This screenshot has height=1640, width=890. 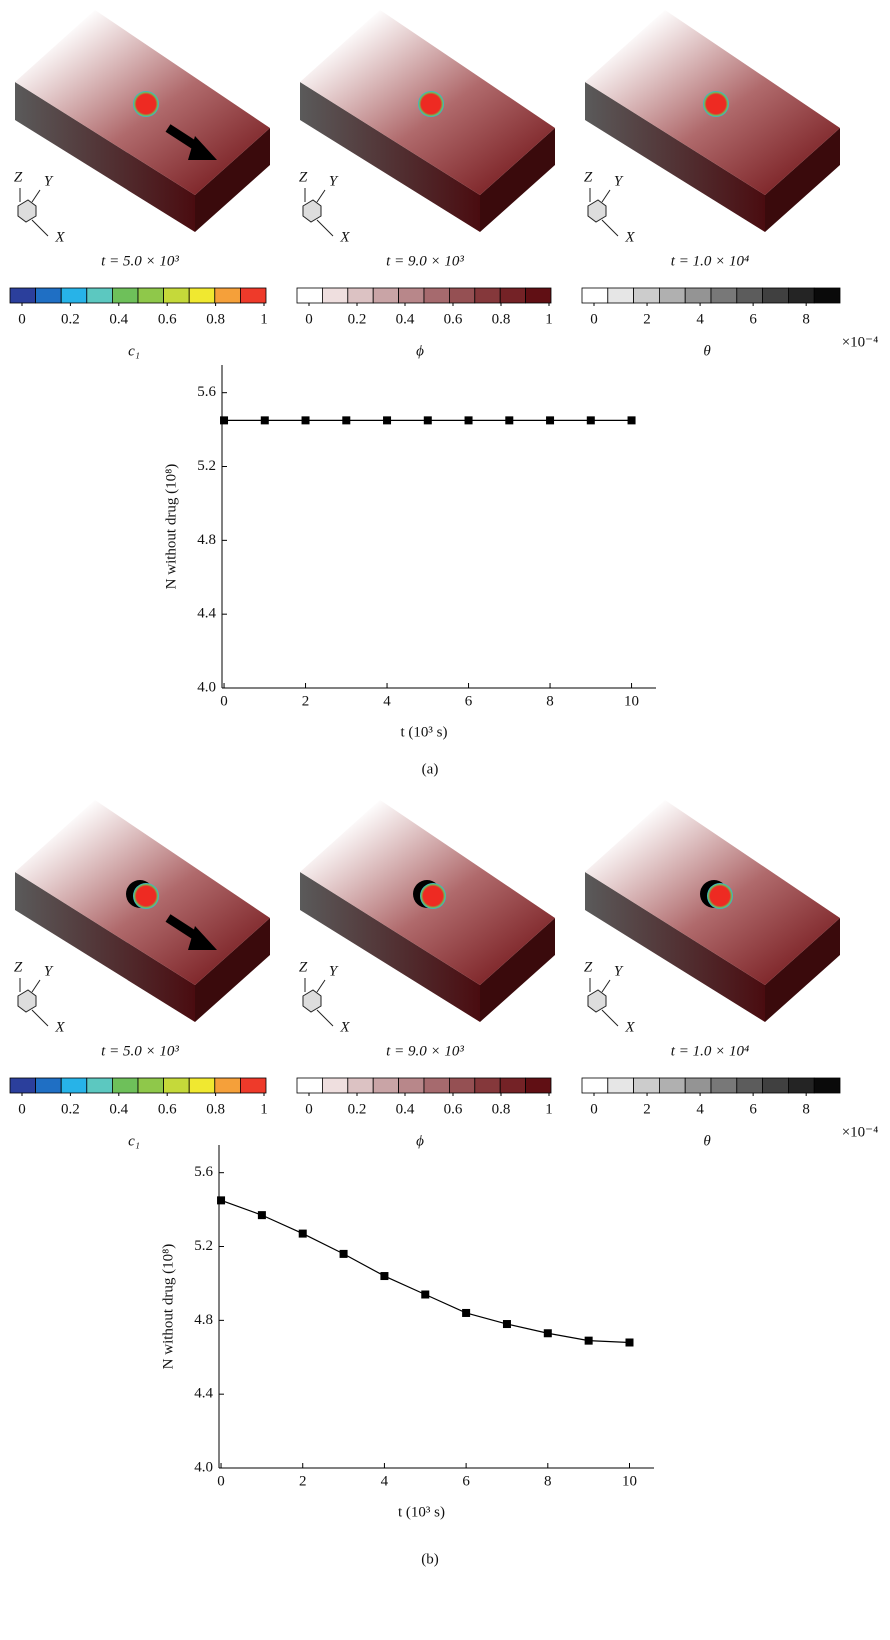 I want to click on y-tick-label: 5.2, so click(x=206, y=466).